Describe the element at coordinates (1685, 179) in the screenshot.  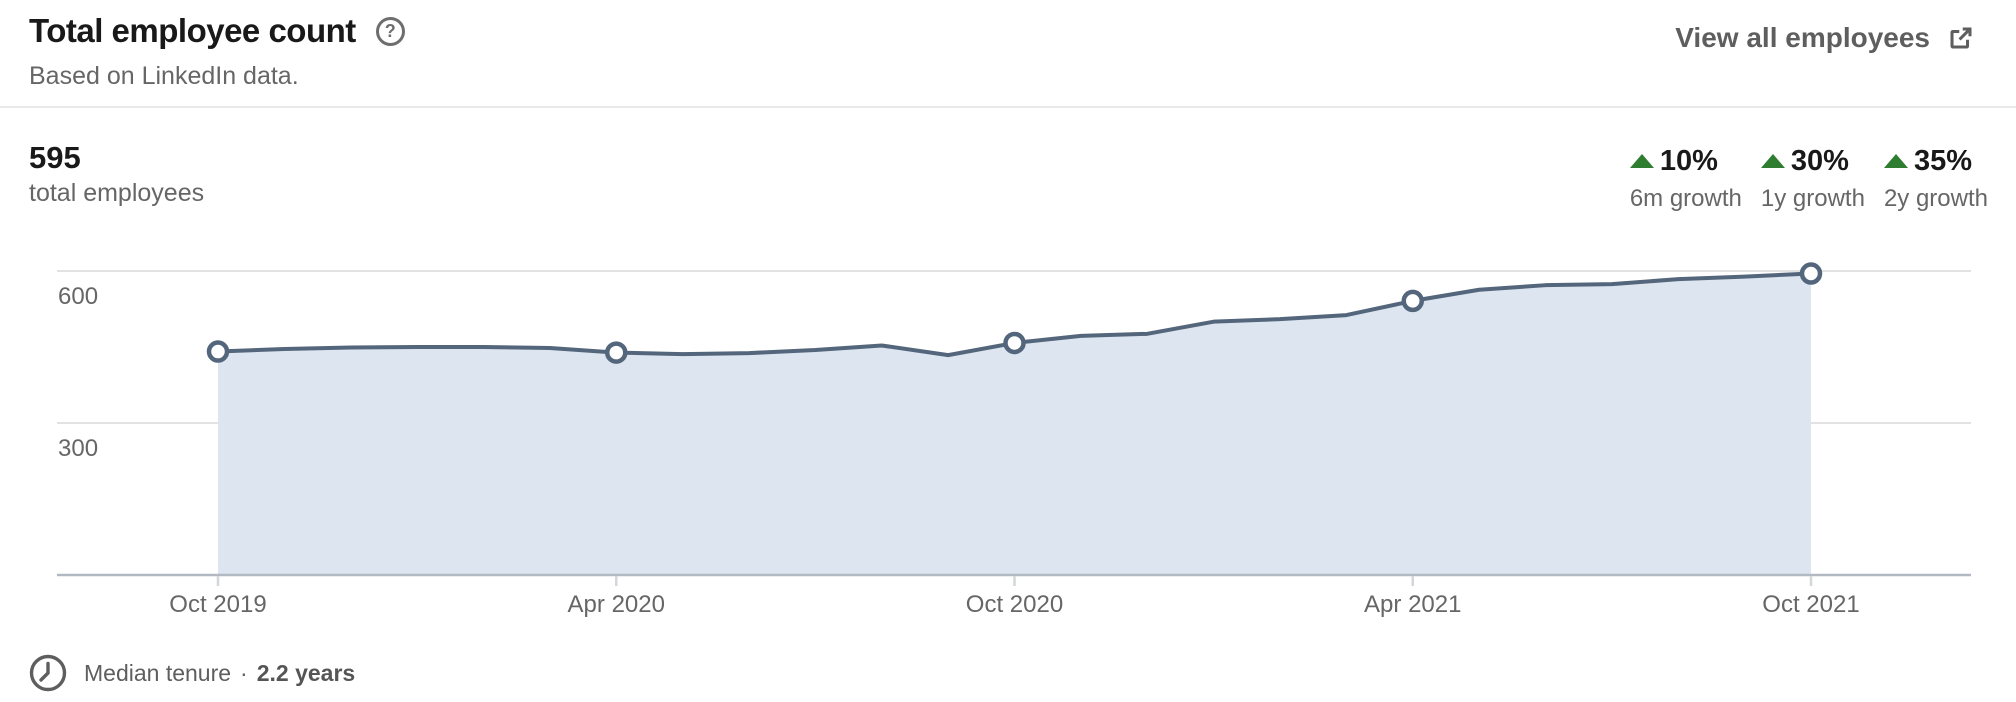
I see `growth-stat: 10% 6m growth` at that location.